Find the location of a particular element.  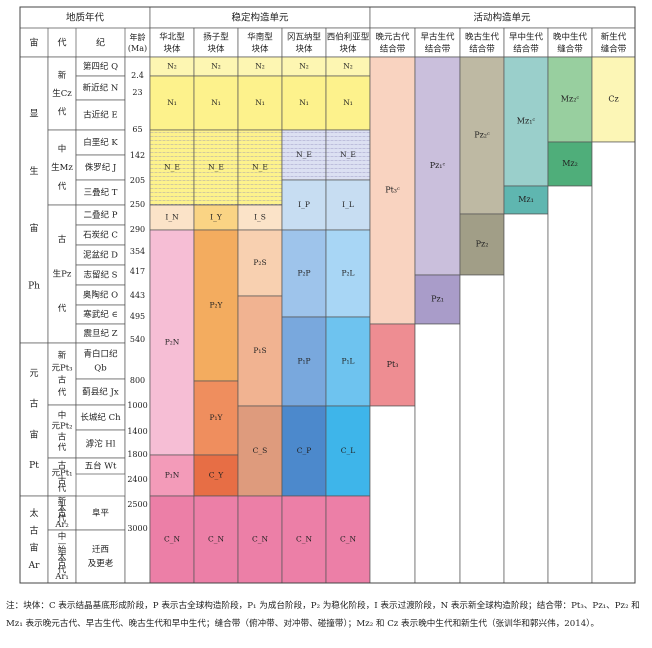

active-belt-label: Pz₂ᶜ is located at coordinates (482, 135).